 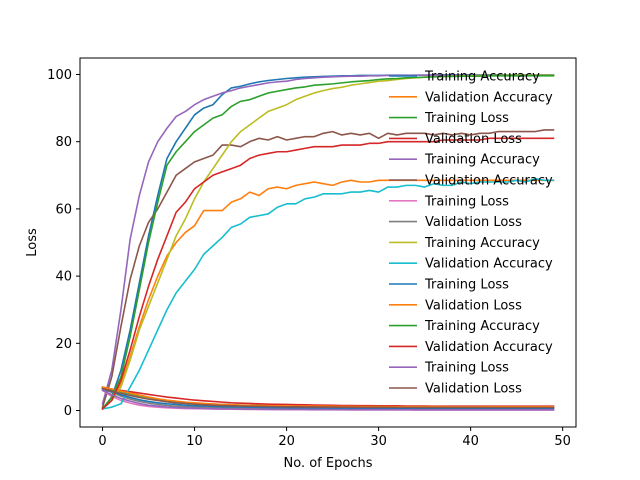 What do you see at coordinates (63, 142) in the screenshot?
I see `y-tick-label: 80` at bounding box center [63, 142].